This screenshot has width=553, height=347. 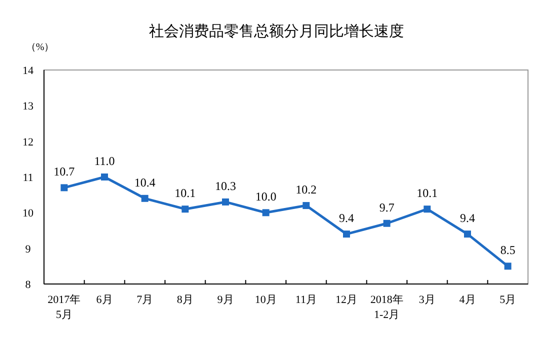 I want to click on data-label: 11.0, so click(x=104, y=161).